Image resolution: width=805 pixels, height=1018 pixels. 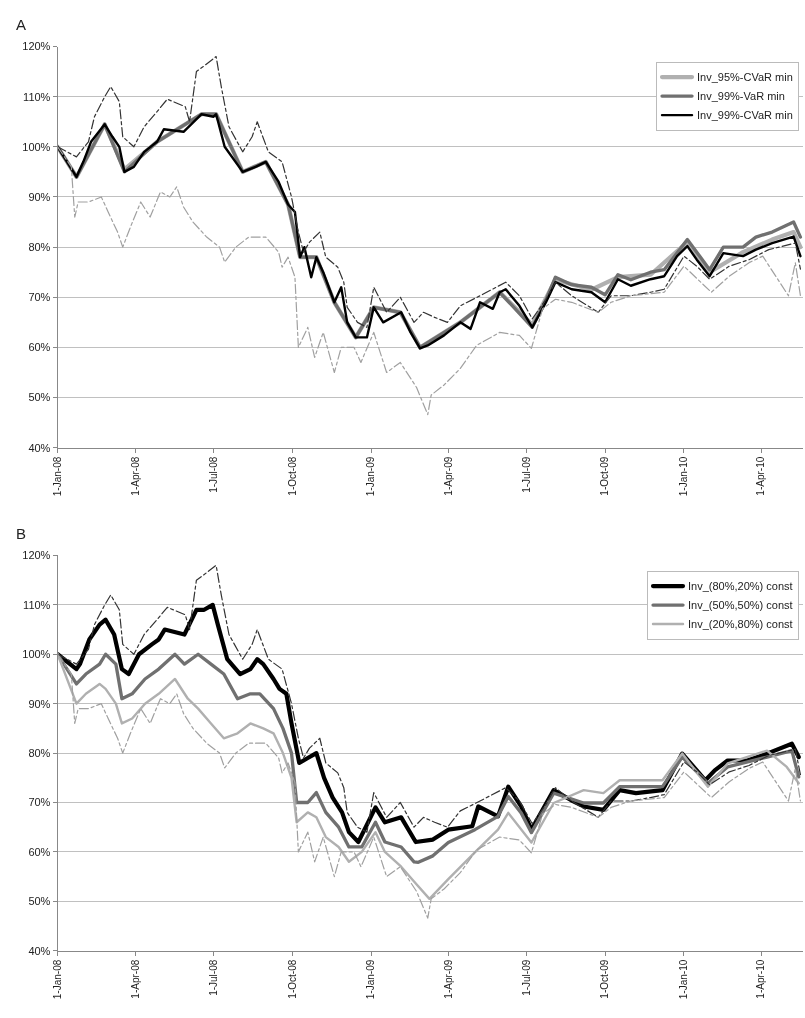 I want to click on legend-label: Inv_(80%,20%) const, so click(x=740, y=586).